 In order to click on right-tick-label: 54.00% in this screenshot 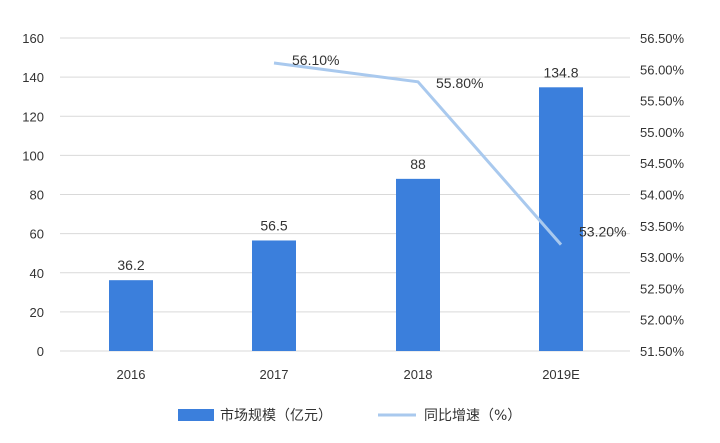, I will do `click(662, 195)`.